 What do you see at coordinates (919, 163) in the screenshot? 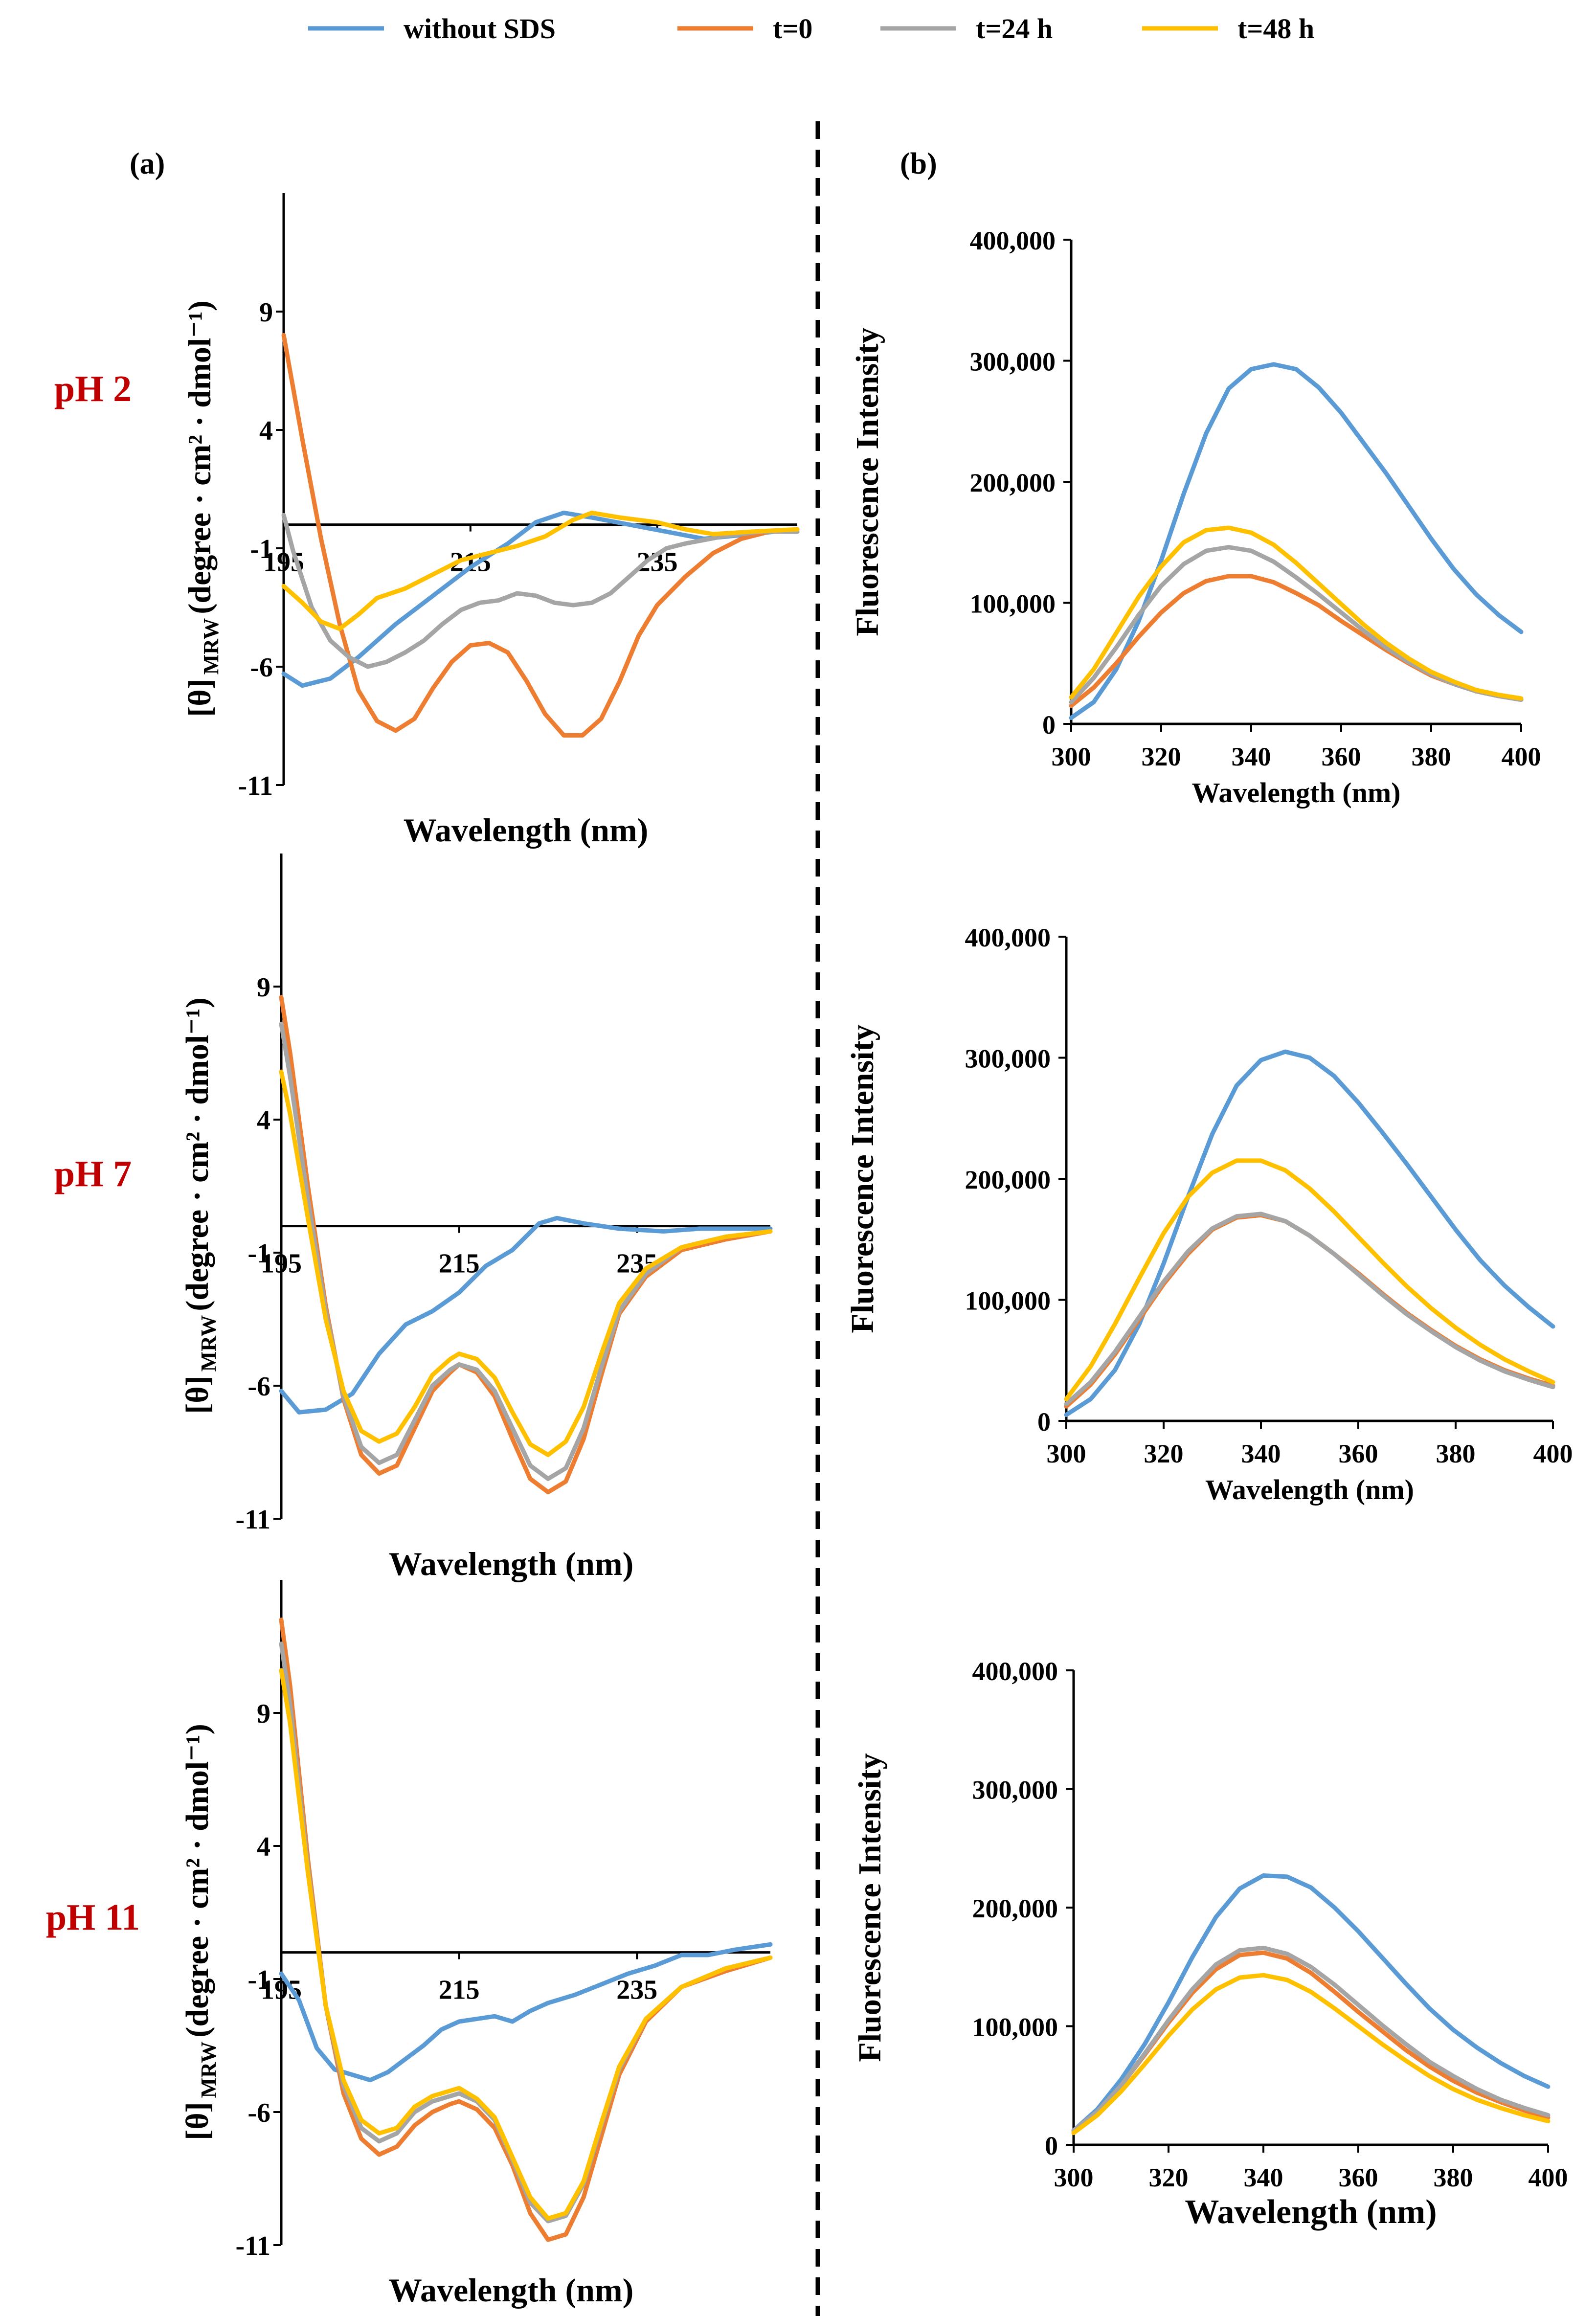
I see `panel-label-b: (b)` at bounding box center [919, 163].